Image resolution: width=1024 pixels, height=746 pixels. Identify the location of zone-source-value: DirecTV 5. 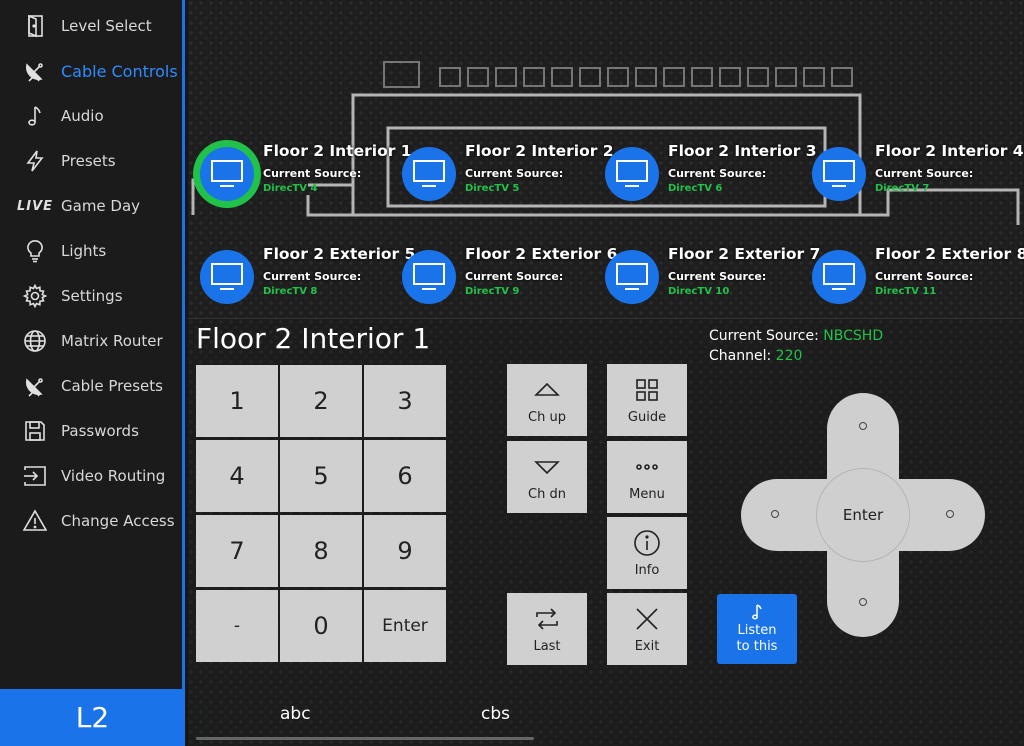
(492, 188).